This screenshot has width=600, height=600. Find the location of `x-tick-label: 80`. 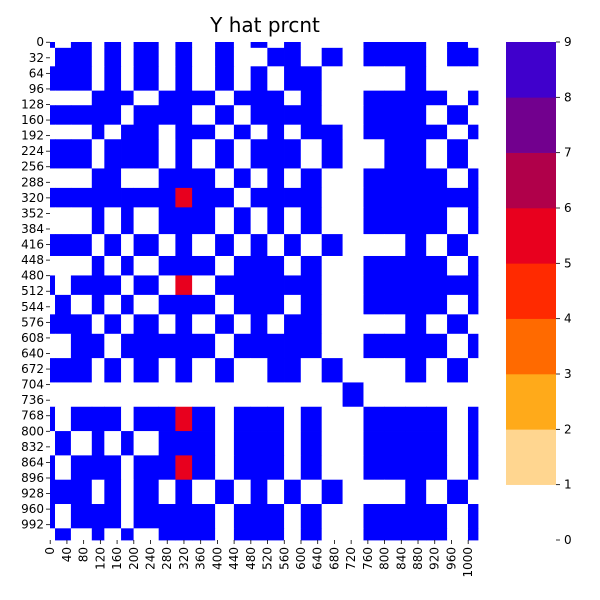

x-tick-label: 80 is located at coordinates (84, 554).